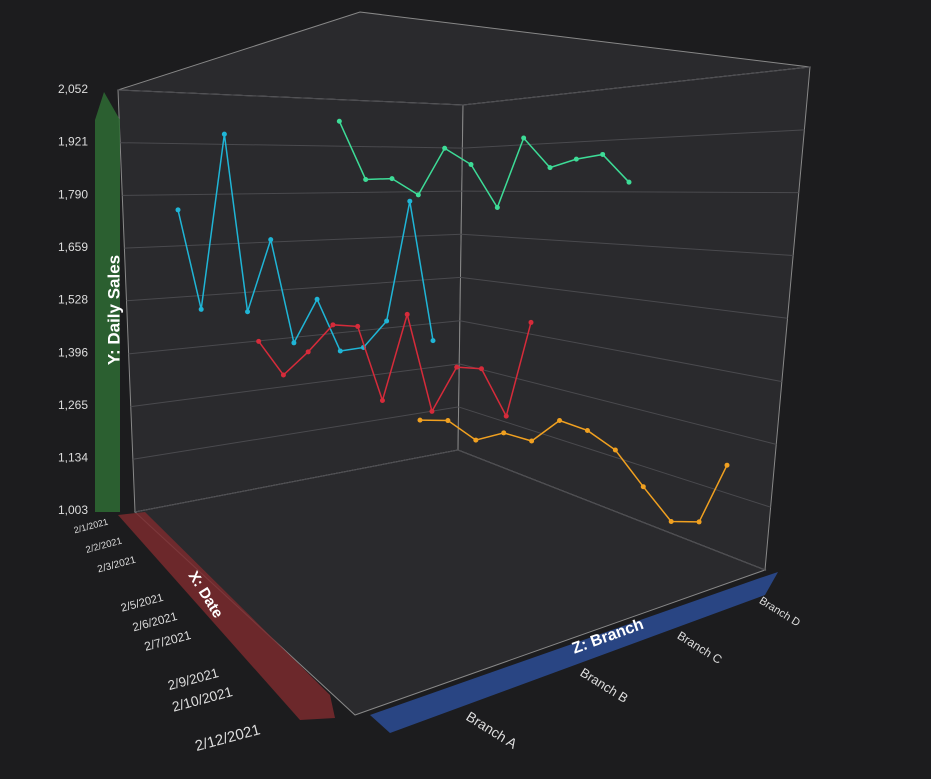 The height and width of the screenshot is (779, 931). I want to click on y-tick-label: 1,396, so click(73, 352).